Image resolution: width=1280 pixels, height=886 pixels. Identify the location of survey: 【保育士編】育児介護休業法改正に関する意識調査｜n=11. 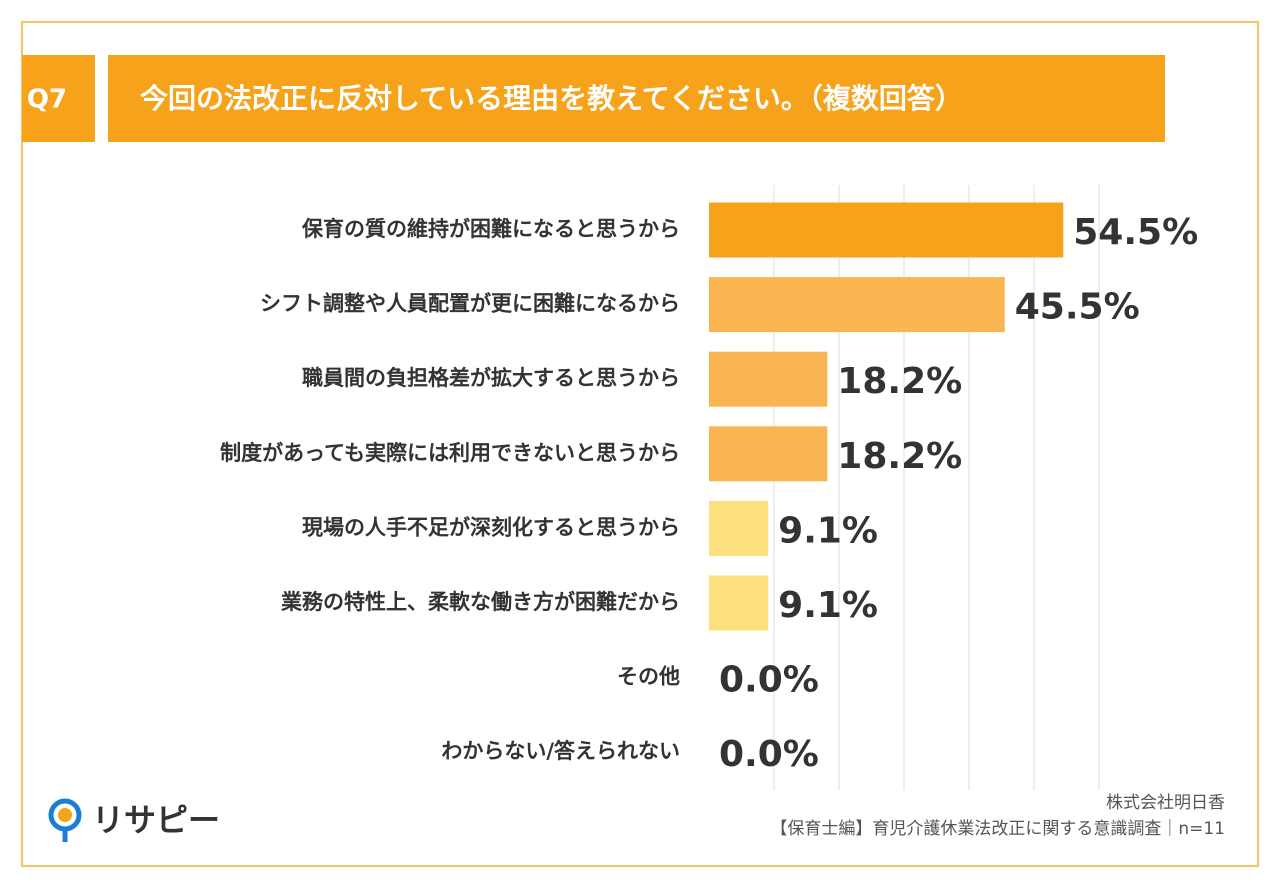
(997, 829).